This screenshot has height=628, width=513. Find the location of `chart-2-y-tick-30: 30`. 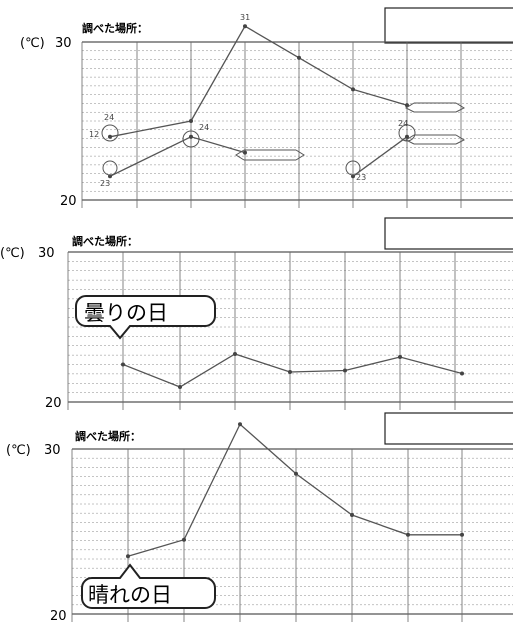

chart-2-y-tick-30: 30 is located at coordinates (46, 253).